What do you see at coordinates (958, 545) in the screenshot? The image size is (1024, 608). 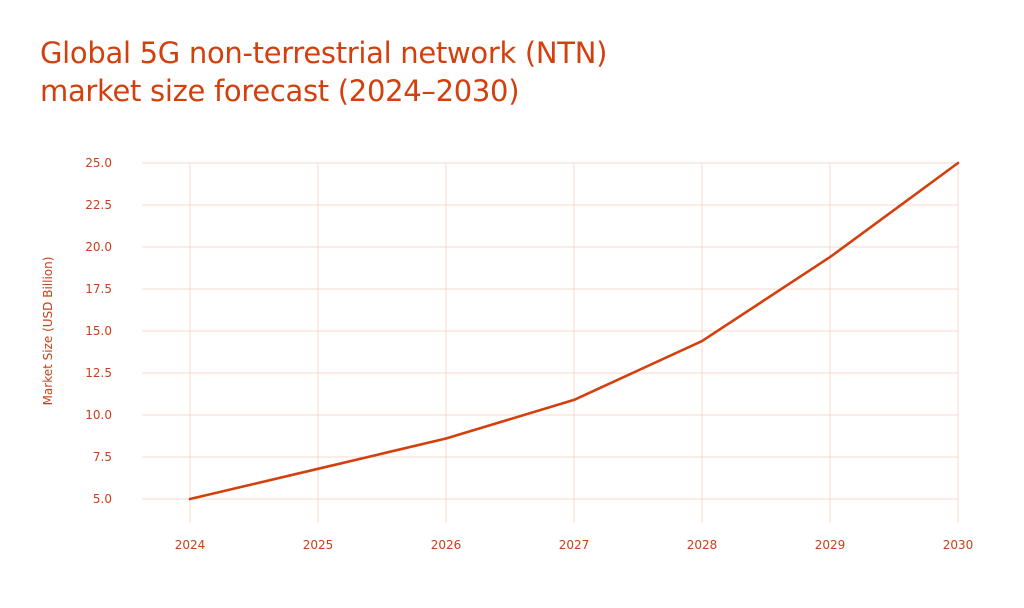 I see `x-tick-label: 2030` at bounding box center [958, 545].